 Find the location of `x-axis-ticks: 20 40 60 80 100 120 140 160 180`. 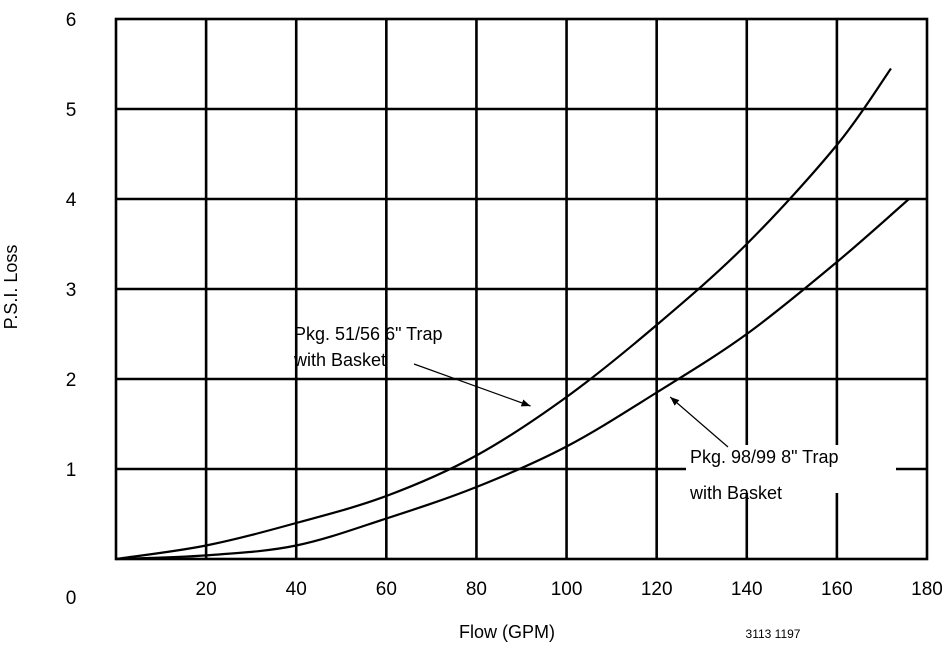

x-axis-ticks: 20 40 60 80 100 120 140 160 180 is located at coordinates (569, 589).